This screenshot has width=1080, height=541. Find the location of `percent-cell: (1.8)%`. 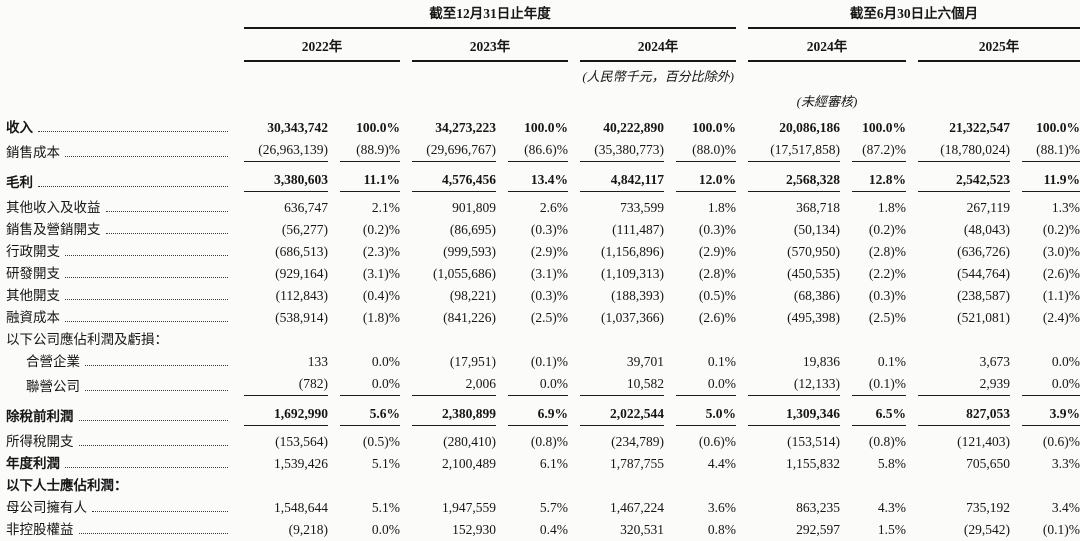

percent-cell: (1.8)% is located at coordinates (381, 317).